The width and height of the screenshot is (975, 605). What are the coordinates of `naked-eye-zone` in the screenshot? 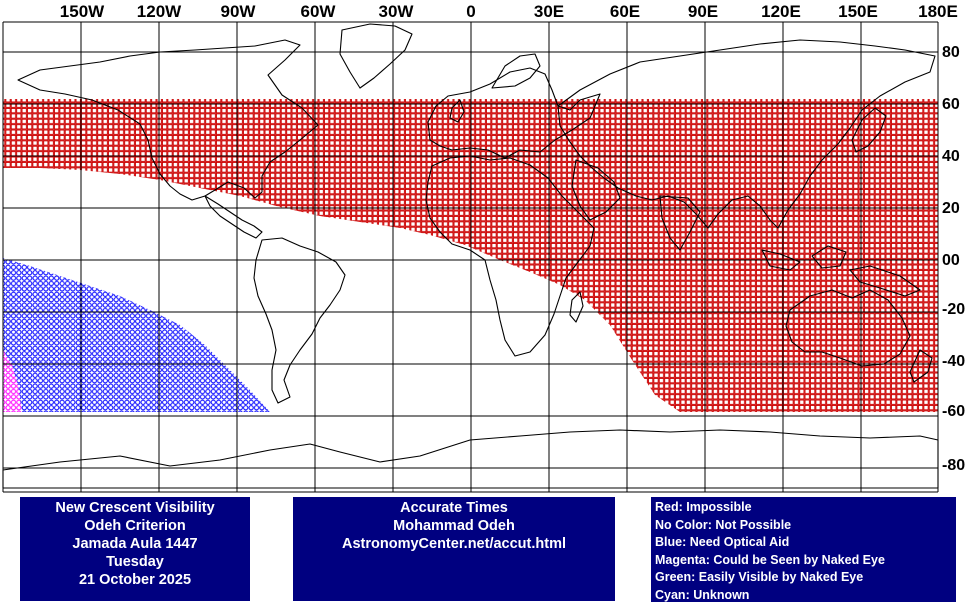 It's located at (12, 381).